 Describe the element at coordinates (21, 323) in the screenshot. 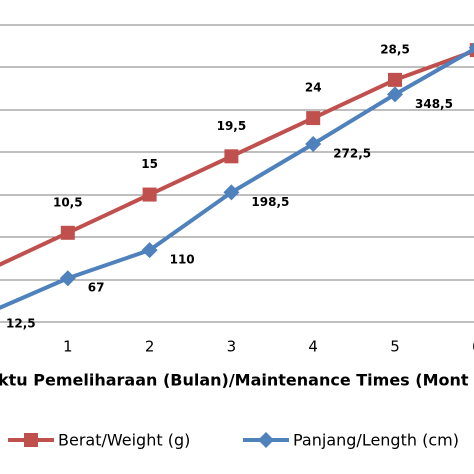

I see `data-label: 12,5` at that location.